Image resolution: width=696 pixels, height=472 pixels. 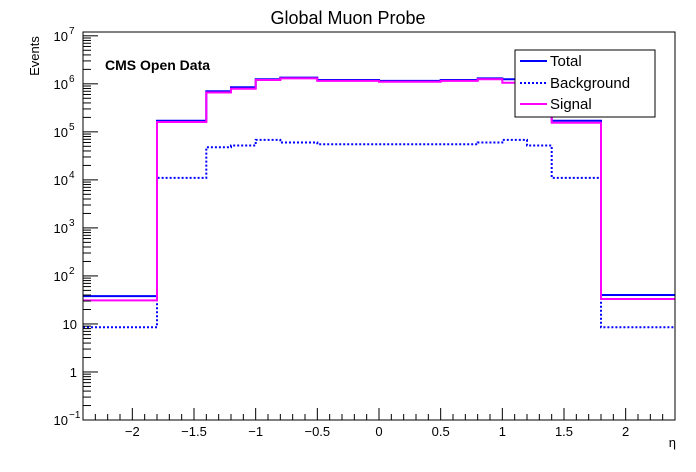 I want to click on x-axis-title: η, so click(x=672, y=442).